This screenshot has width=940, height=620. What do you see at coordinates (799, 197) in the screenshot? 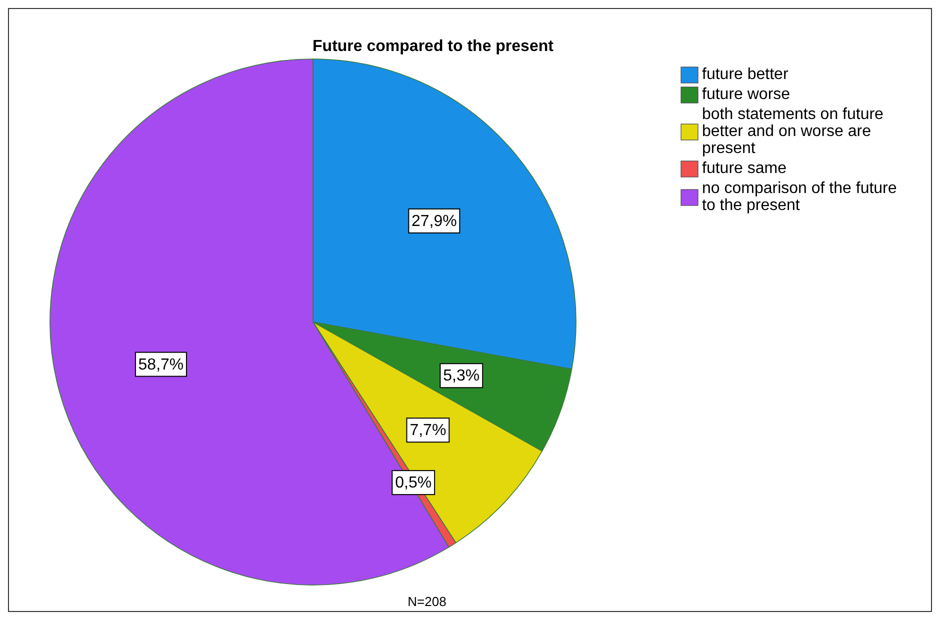
I see `legend-label: no comparison of the future to the present` at bounding box center [799, 197].